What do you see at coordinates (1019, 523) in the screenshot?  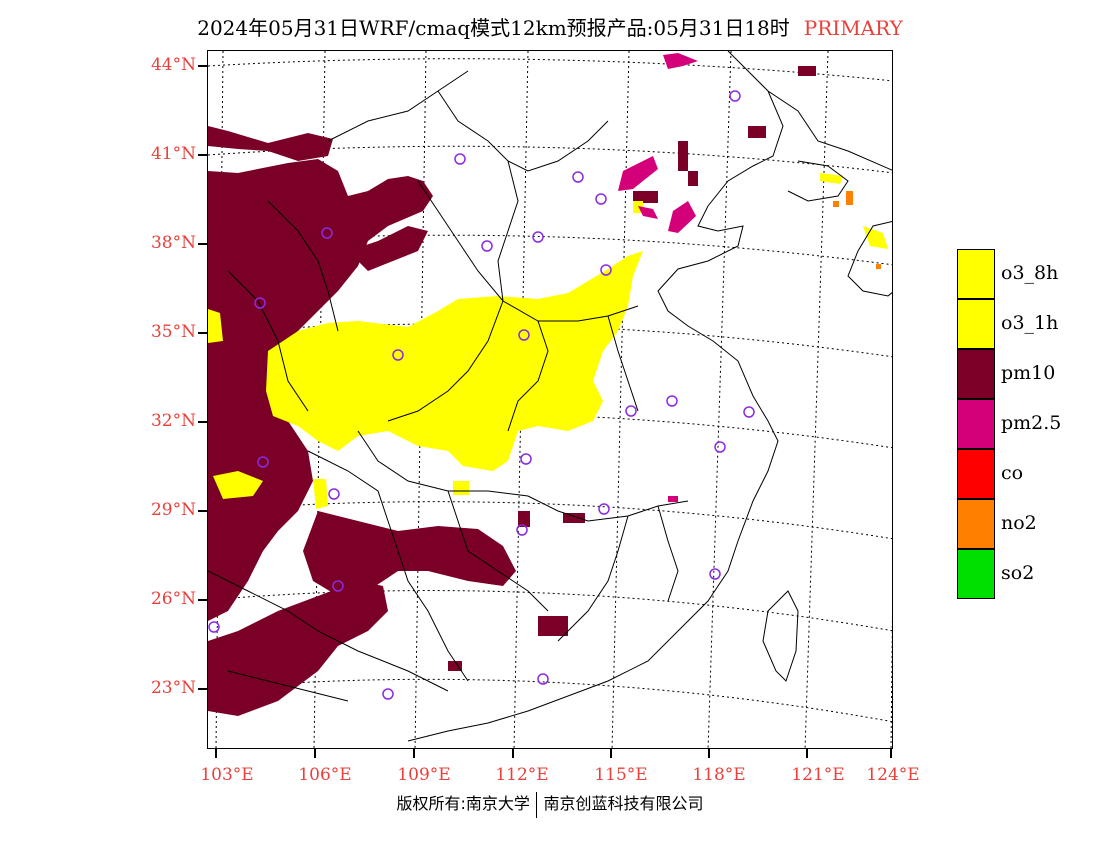 I see `legend-label: no2` at bounding box center [1019, 523].